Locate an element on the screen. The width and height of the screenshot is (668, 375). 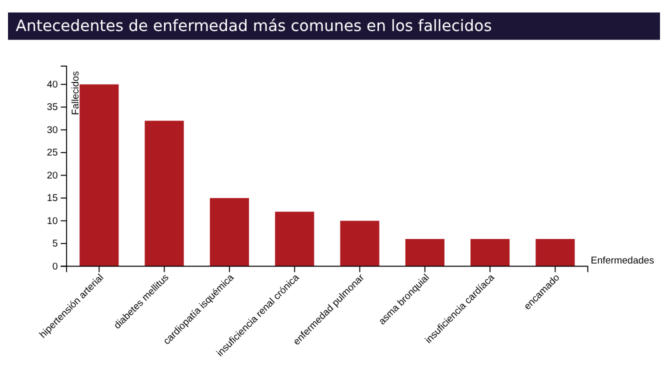
y-tick-label: 40 is located at coordinates (52, 84).